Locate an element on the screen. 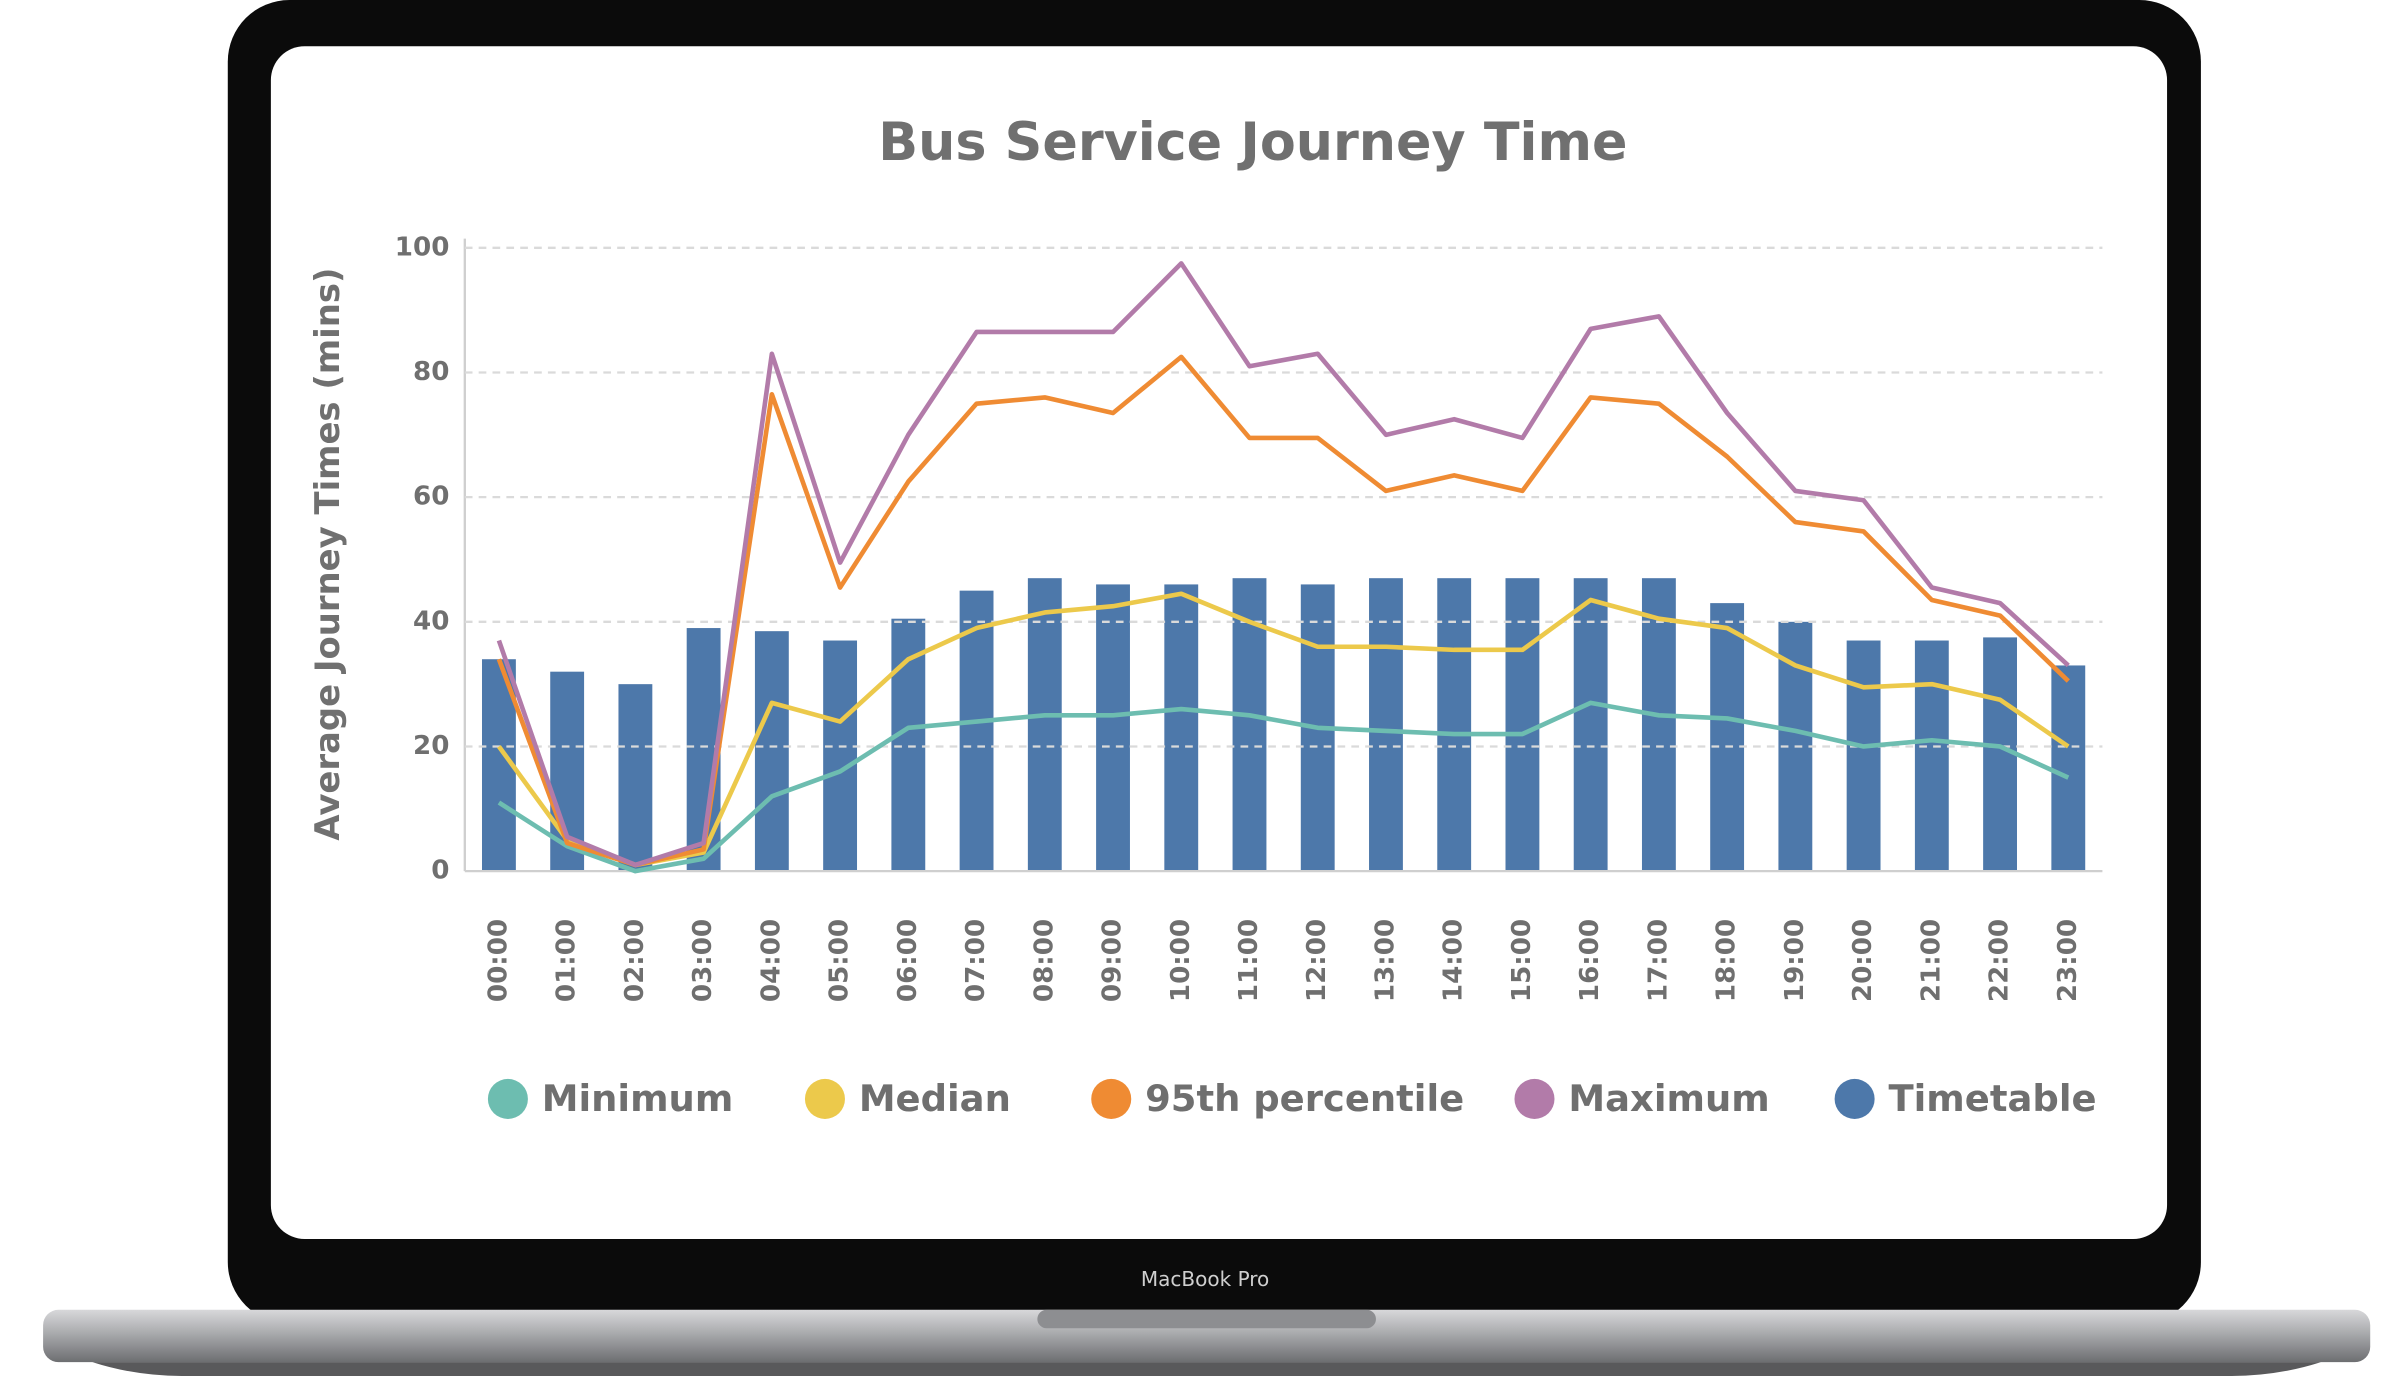  legend-label: 95th percentile is located at coordinates (1304, 1098).